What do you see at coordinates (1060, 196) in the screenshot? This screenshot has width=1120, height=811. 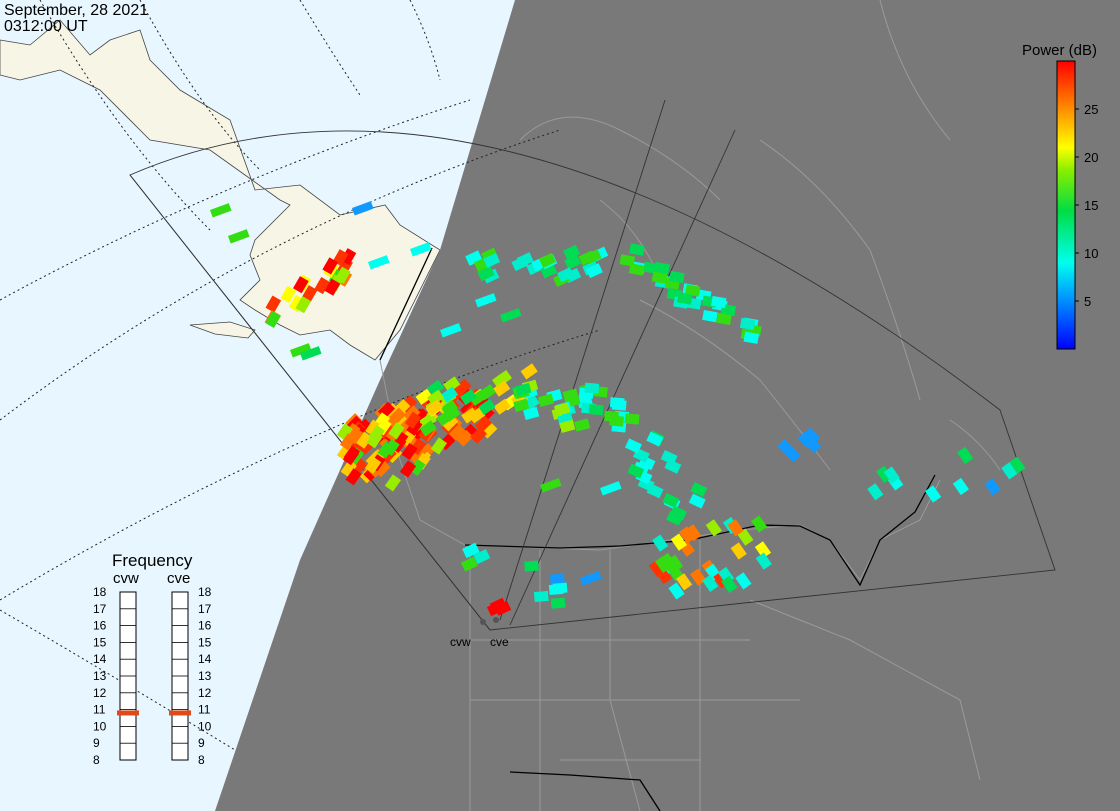 I see `power-colorbar: Power (dB) 25 20 15 10 5` at bounding box center [1060, 196].